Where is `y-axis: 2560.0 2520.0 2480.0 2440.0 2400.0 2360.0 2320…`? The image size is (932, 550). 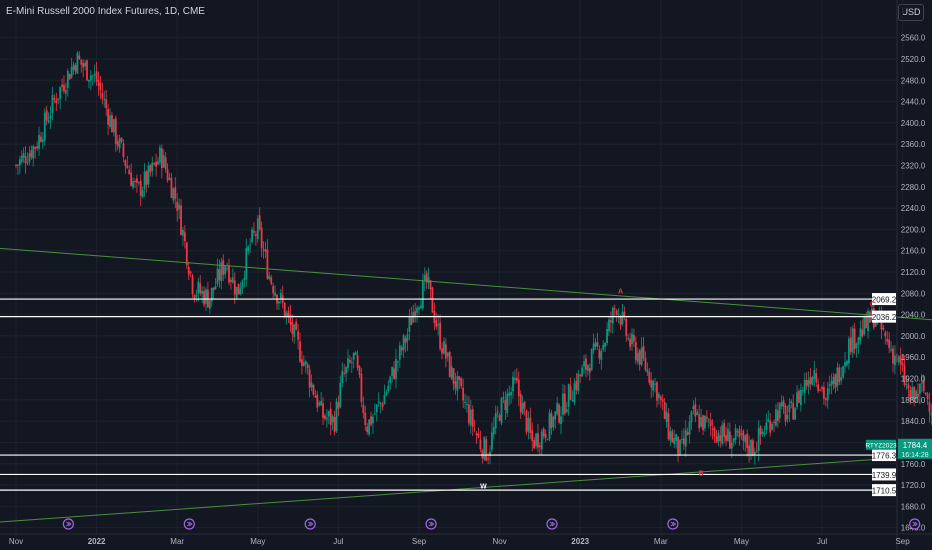
y-axis: 2560.0 2520.0 2480.0 2440.0 2400.0 2360.0 2320… is located at coordinates (898, 275).